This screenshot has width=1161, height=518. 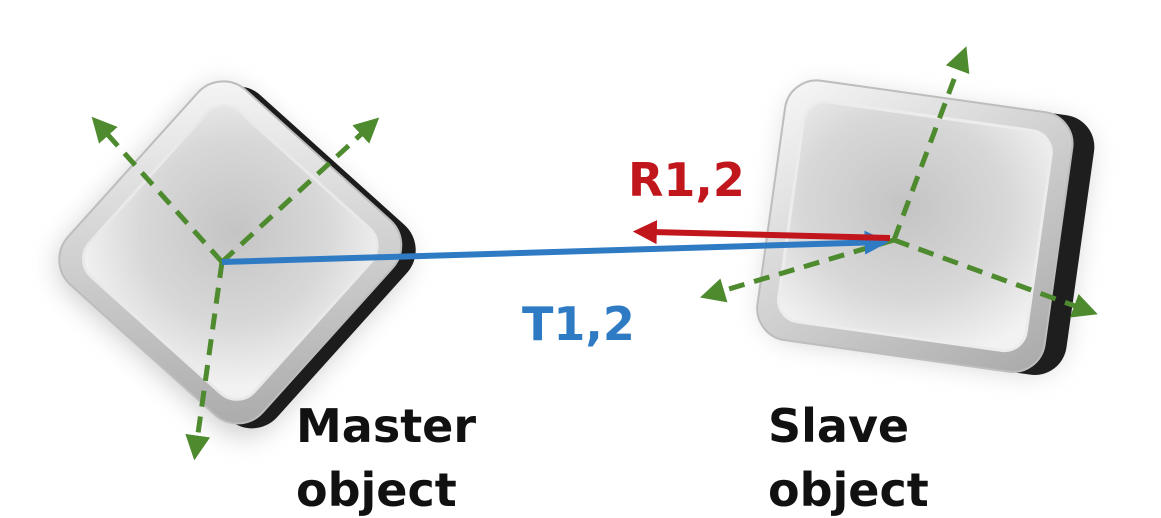 What do you see at coordinates (995, 277) in the screenshot?
I see `slave-axis-right` at bounding box center [995, 277].